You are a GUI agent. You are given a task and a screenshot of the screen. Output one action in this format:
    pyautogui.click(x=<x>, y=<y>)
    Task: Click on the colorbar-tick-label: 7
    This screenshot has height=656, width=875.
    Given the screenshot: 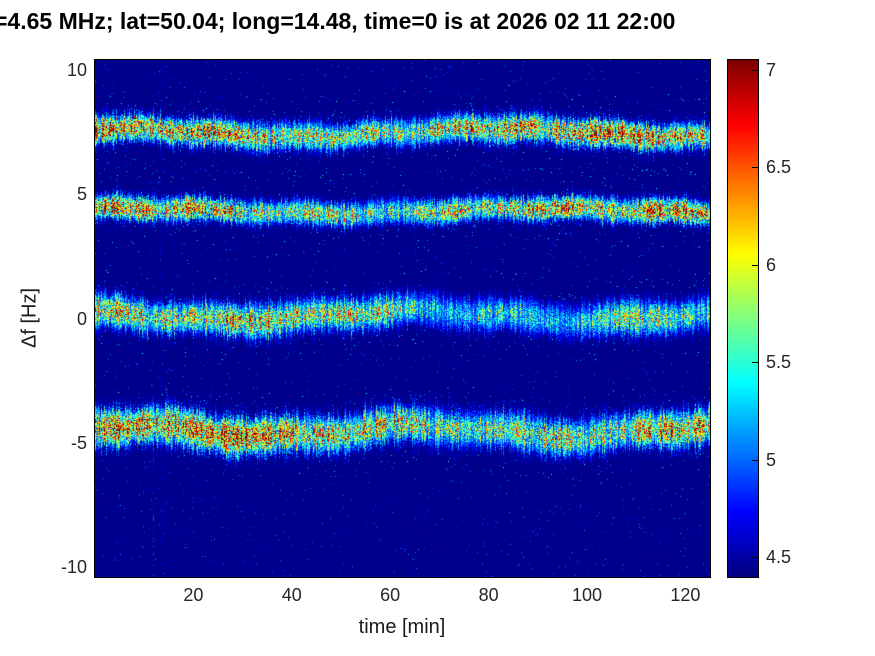 What is the action you would take?
    pyautogui.click(x=771, y=69)
    